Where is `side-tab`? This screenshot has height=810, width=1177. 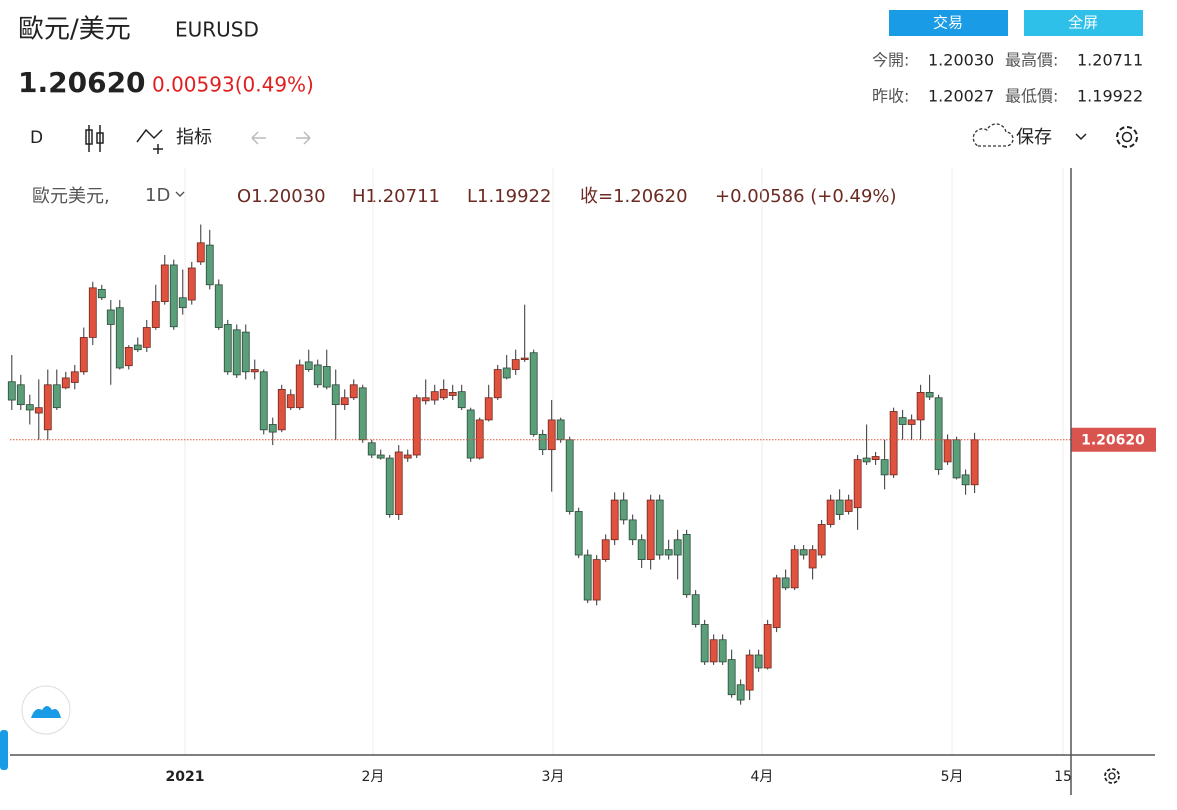
side-tab is located at coordinates (4, 750).